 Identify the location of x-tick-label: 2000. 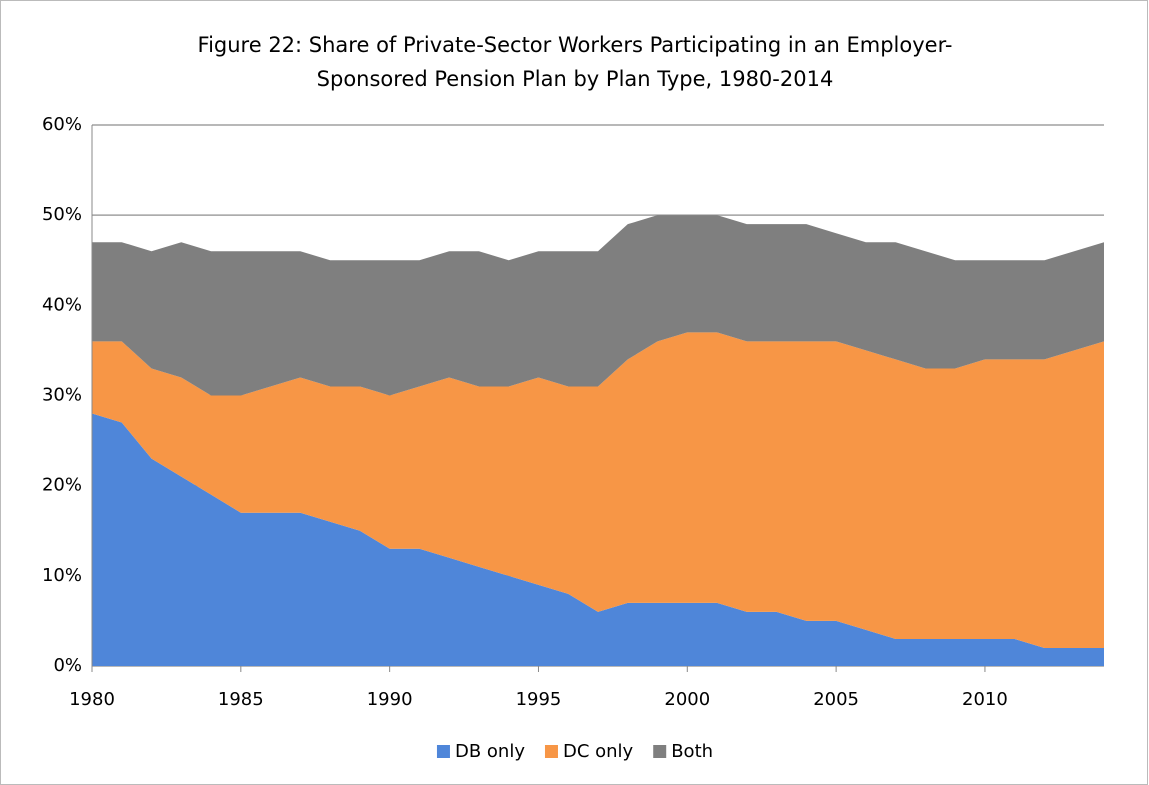
(687, 699).